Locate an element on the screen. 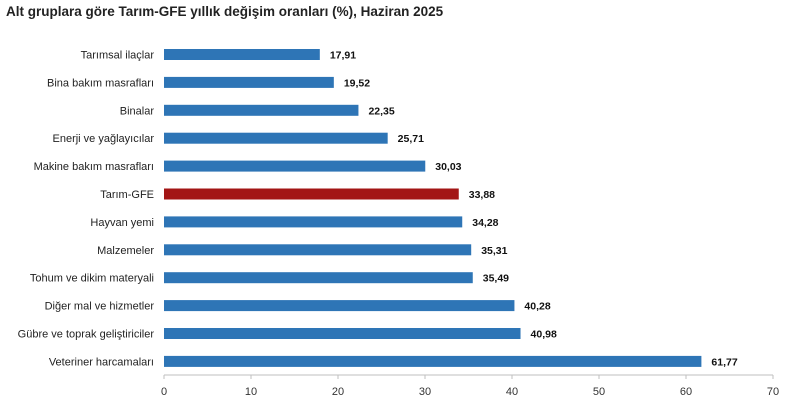 The width and height of the screenshot is (795, 408). x-tick-label: 0 is located at coordinates (164, 392).